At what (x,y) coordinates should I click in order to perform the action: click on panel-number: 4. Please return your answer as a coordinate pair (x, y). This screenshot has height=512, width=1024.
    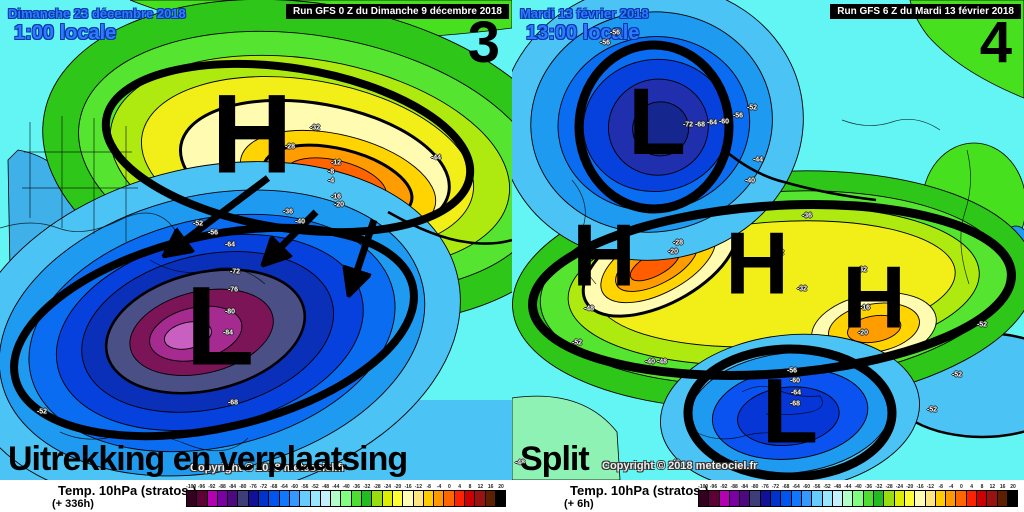
    Looking at the image, I should click on (995, 42).